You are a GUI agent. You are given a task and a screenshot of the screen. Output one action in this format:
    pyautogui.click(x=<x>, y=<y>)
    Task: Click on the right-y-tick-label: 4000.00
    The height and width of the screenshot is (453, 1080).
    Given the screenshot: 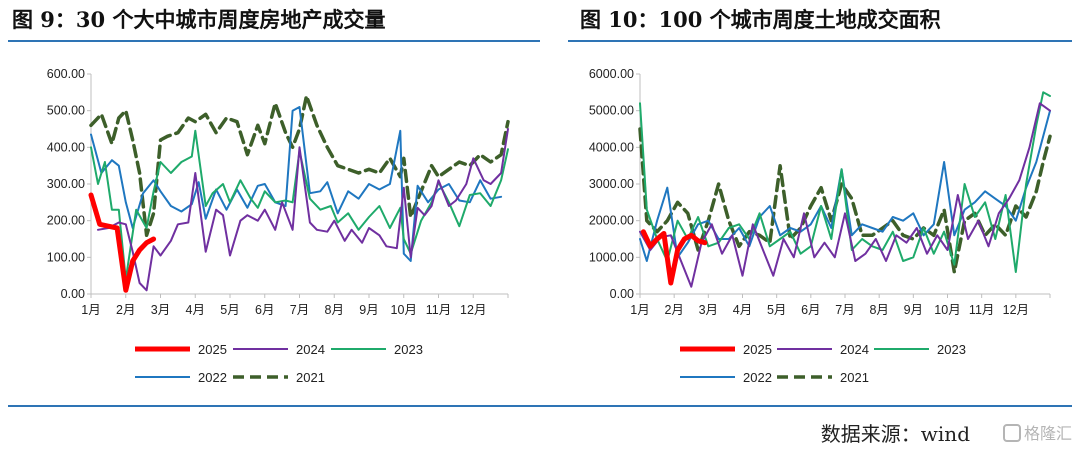 What is the action you would take?
    pyautogui.click(x=611, y=147)
    